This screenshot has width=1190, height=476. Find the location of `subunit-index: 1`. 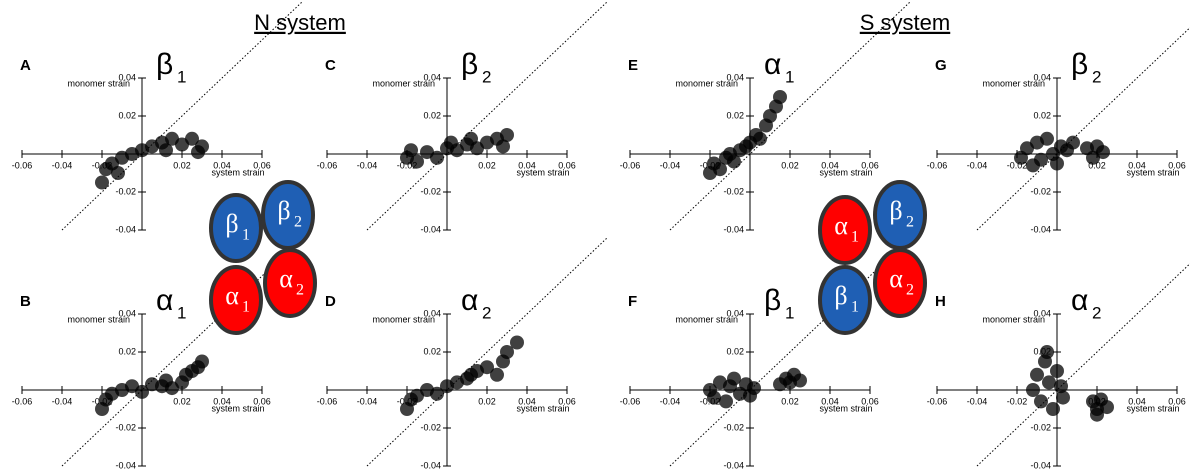

subunit-index: 1 is located at coordinates (181, 312).